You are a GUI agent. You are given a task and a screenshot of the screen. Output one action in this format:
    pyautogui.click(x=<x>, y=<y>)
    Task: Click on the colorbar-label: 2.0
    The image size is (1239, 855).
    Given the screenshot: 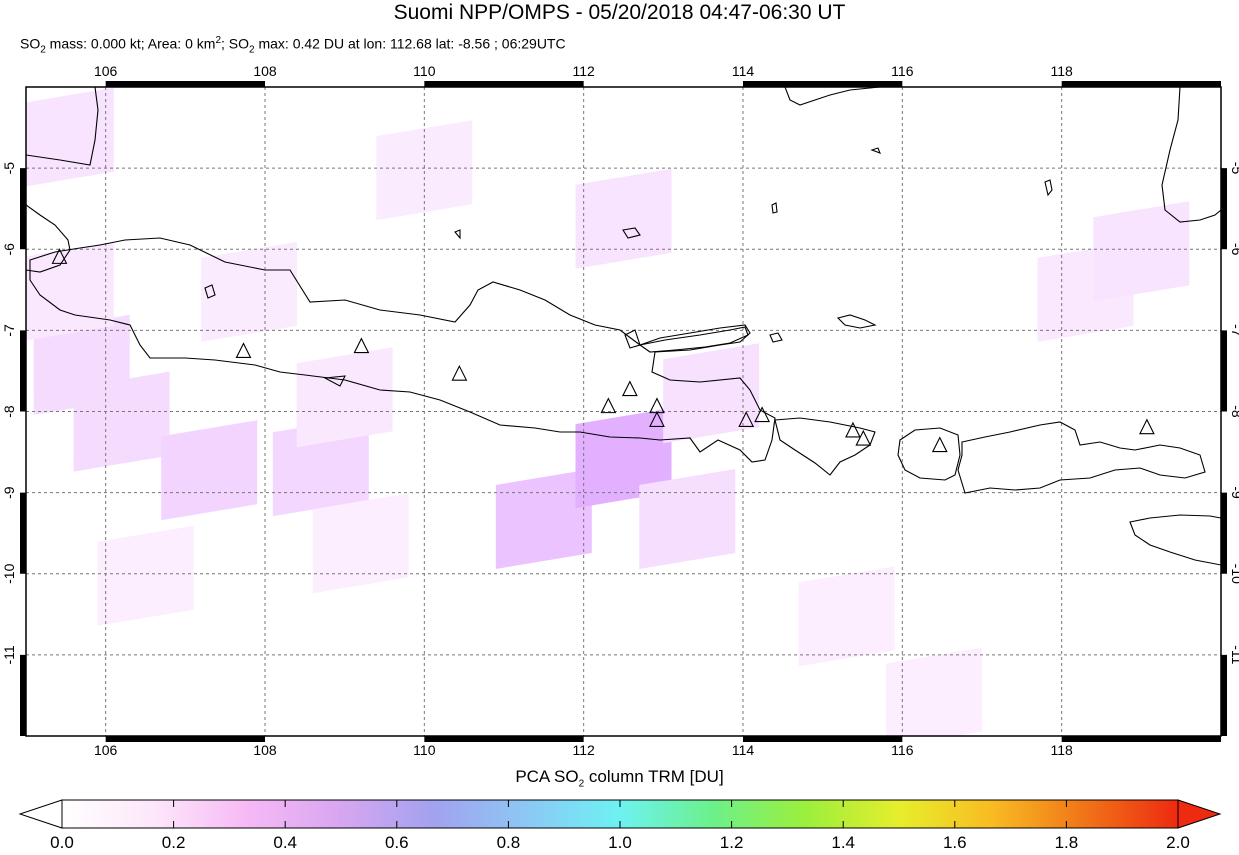 What is the action you would take?
    pyautogui.click(x=1178, y=842)
    